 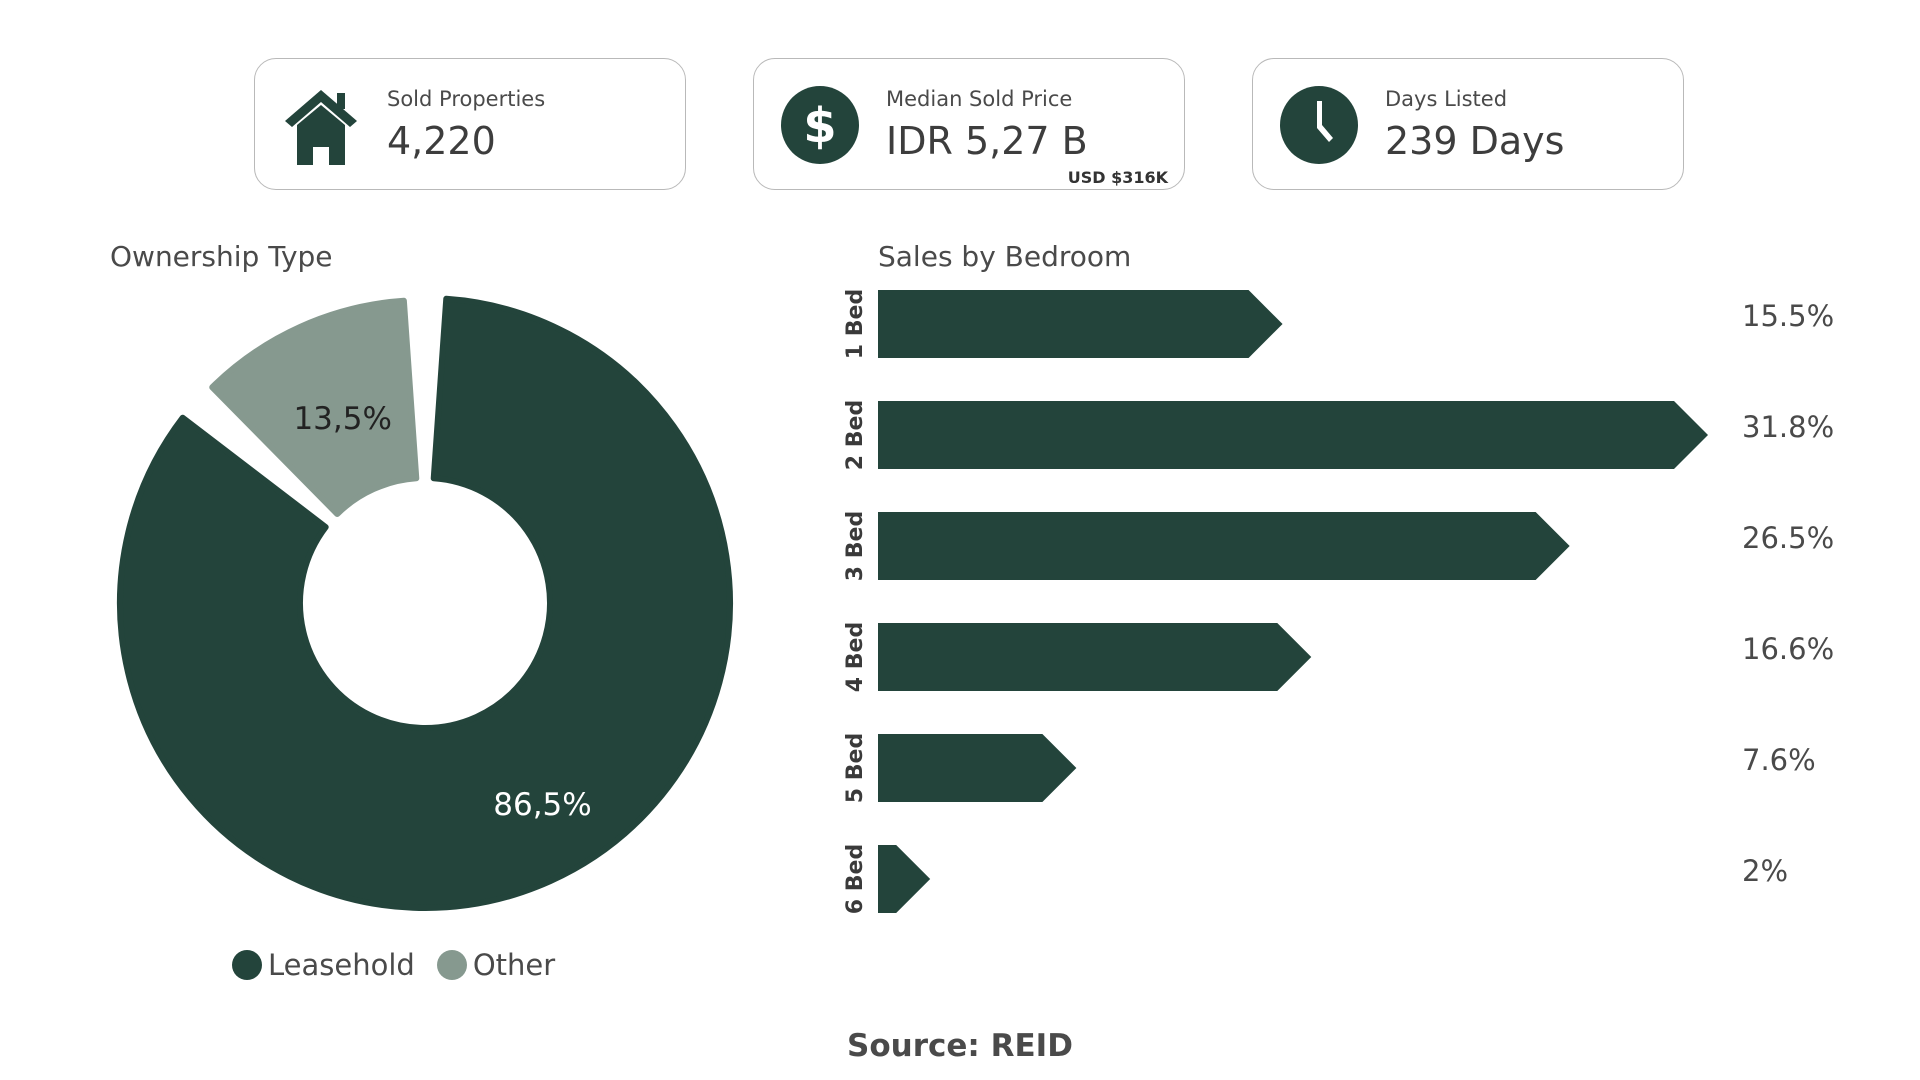 What do you see at coordinates (342, 419) in the screenshot?
I see `donut-label-other: 13,5%` at bounding box center [342, 419].